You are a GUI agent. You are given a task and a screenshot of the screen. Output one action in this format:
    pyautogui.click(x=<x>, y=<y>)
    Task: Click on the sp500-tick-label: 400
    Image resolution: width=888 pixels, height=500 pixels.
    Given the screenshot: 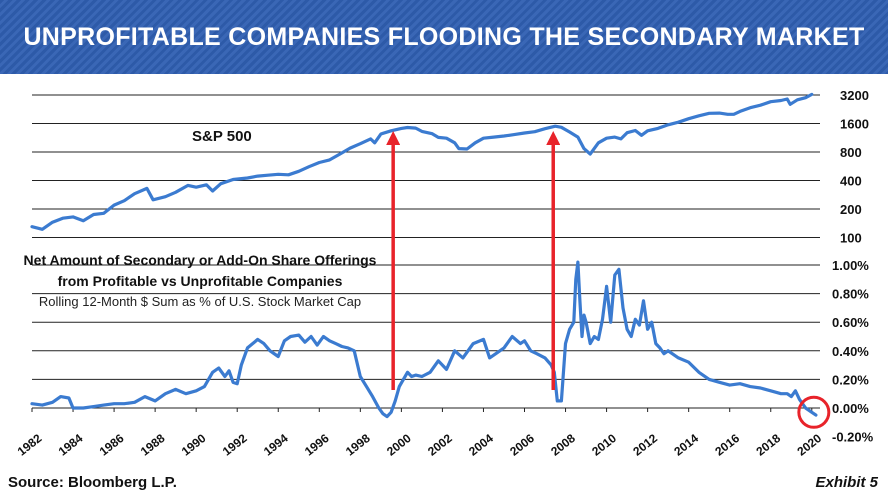 What is the action you would take?
    pyautogui.click(x=851, y=181)
    